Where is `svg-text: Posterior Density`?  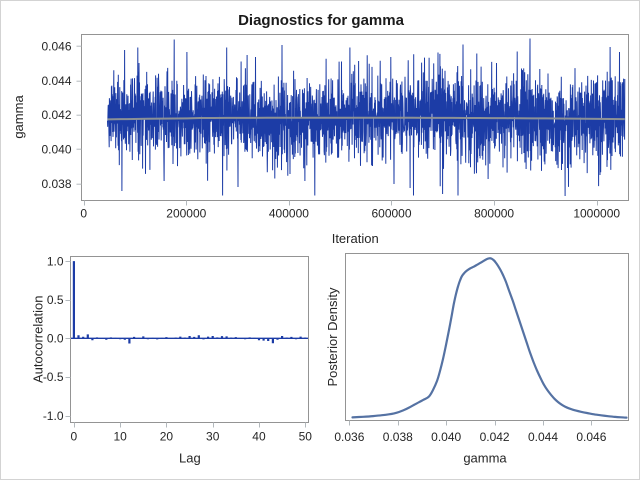
svg-text: Posterior Density is located at coordinates (332, 336).